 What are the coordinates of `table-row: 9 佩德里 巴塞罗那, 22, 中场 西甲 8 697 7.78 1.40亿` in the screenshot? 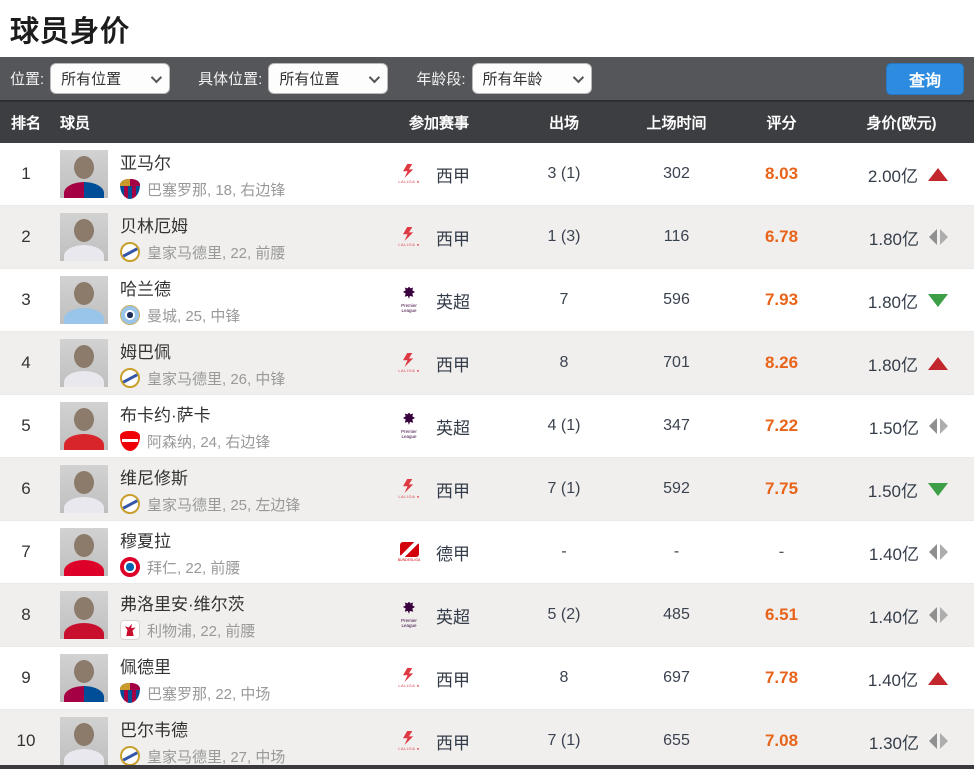 It's located at (487, 678).